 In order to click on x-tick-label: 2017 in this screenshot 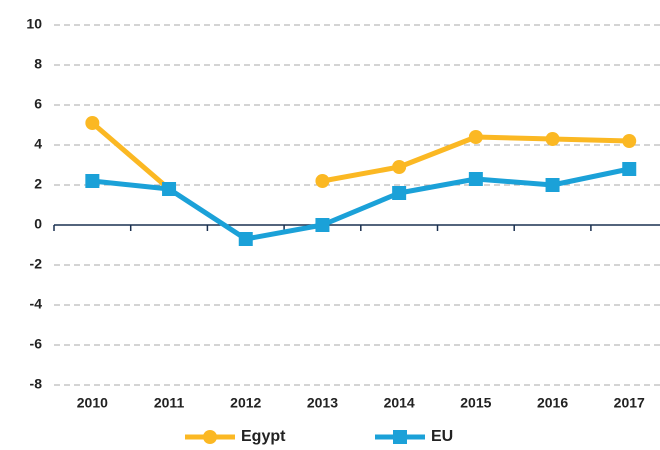, I will do `click(629, 403)`.